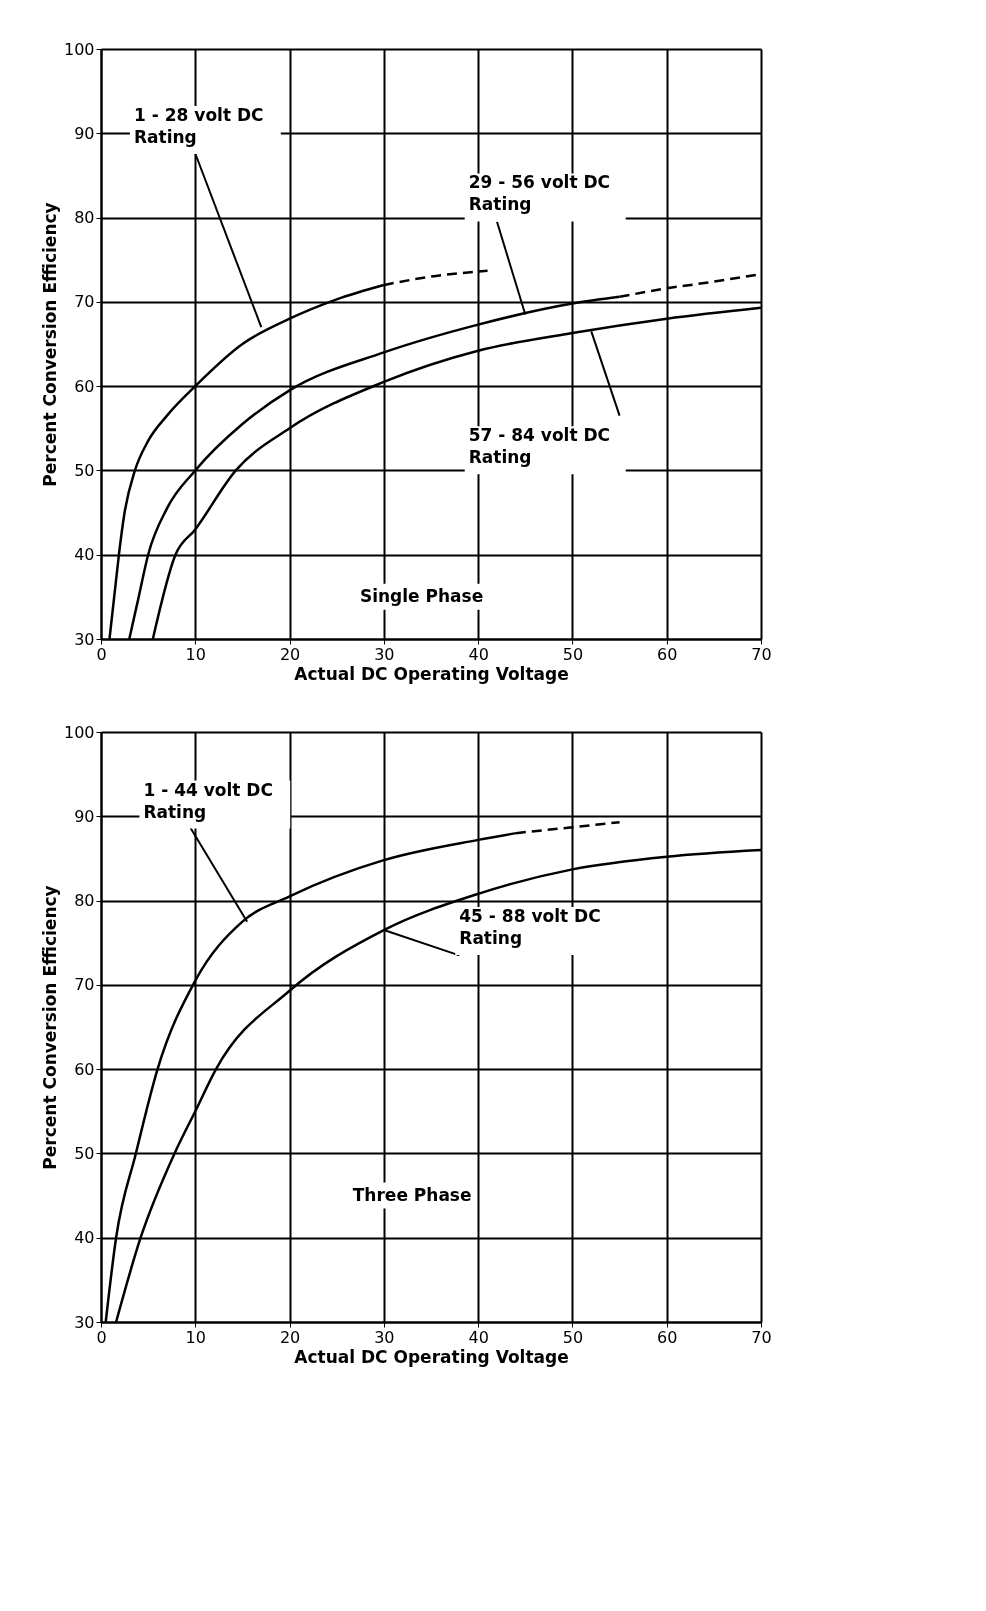 The width and height of the screenshot is (986, 1611). What do you see at coordinates (199, 126) in the screenshot?
I see `annotation: 1 - 28 volt DC Rating` at bounding box center [199, 126].